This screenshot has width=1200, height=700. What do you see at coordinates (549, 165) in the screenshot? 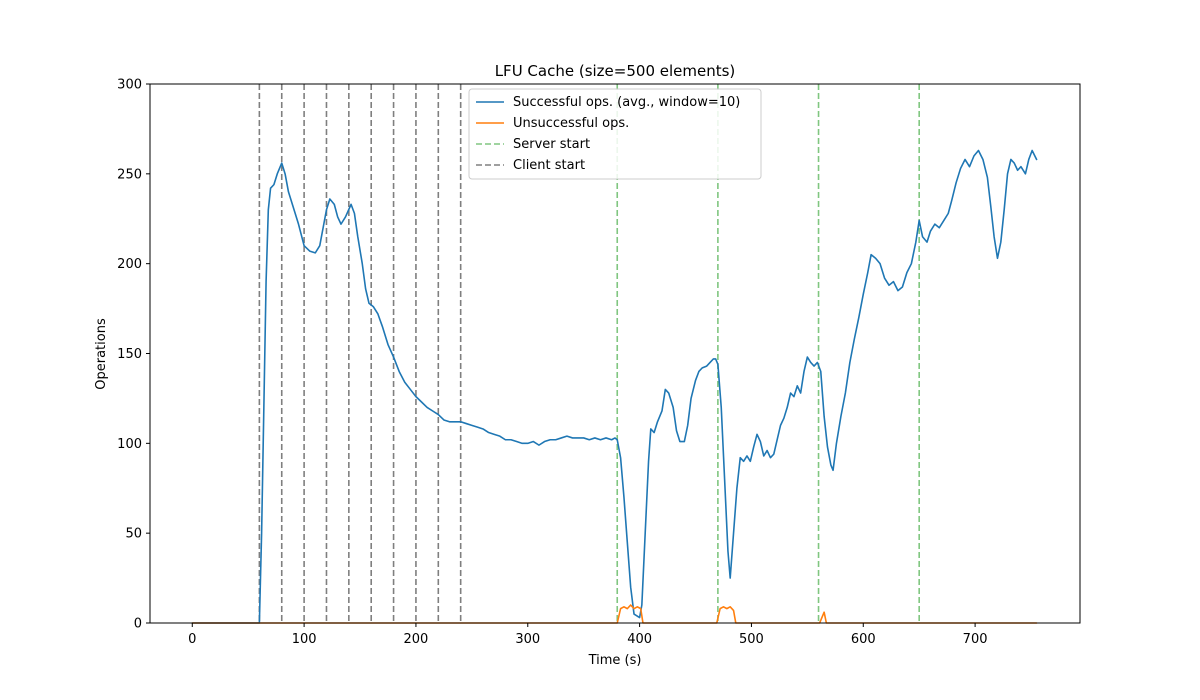
I see `legend-label-client-start: Client start` at bounding box center [549, 165].